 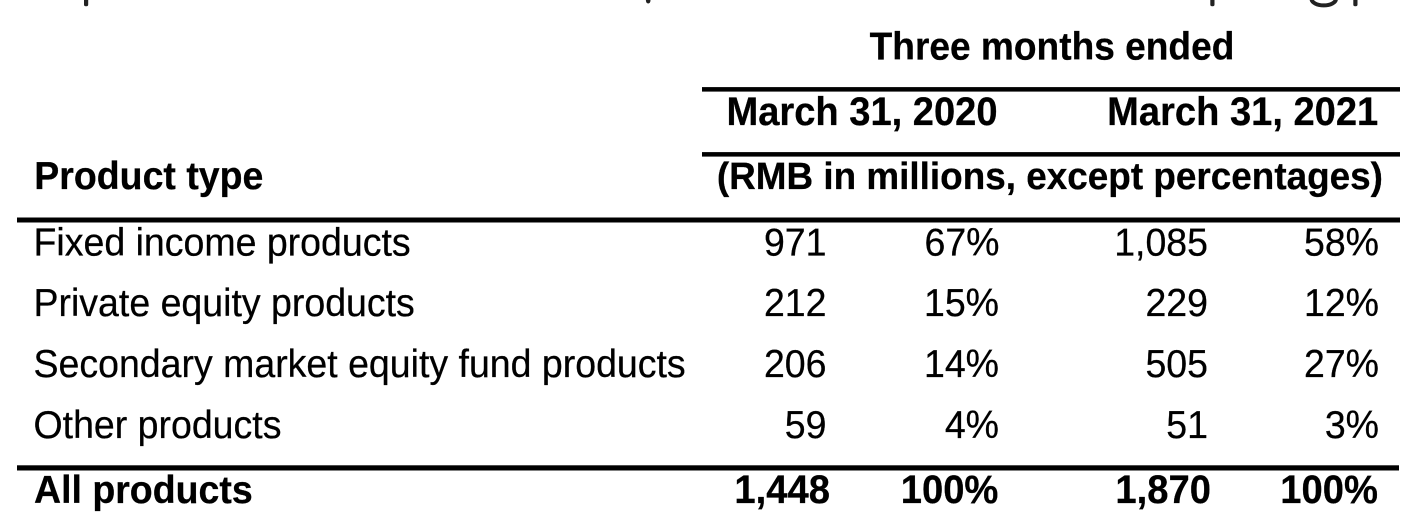 I want to click on svg-text: 206, so click(x=795, y=364).